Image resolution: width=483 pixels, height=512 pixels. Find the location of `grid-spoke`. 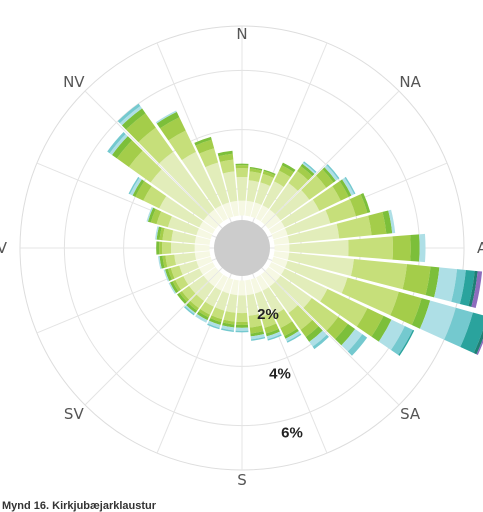

grid-spoke is located at coordinates (163, 169).